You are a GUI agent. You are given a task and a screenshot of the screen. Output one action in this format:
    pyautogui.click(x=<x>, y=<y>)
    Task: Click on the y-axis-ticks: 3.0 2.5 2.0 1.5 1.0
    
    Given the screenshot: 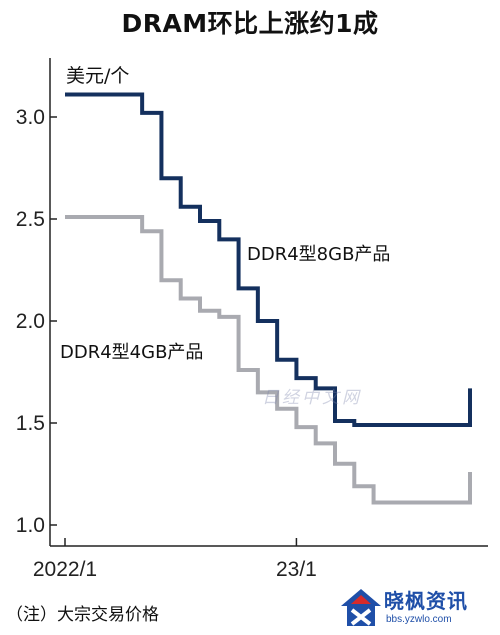 What is the action you would take?
    pyautogui.click(x=36, y=321)
    